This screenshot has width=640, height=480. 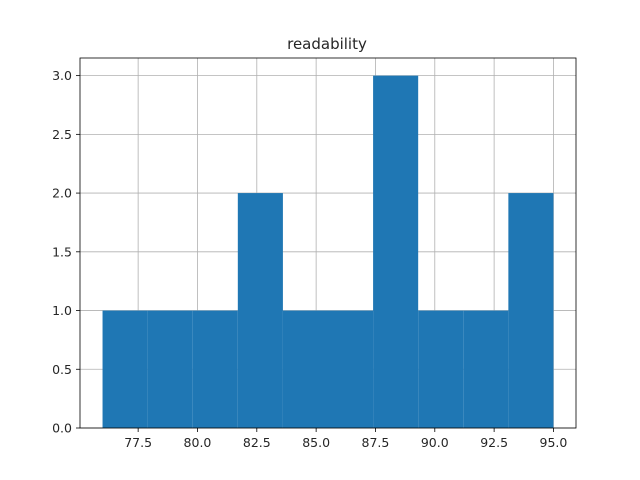 What do you see at coordinates (327, 44) in the screenshot?
I see `chart-title: readability` at bounding box center [327, 44].